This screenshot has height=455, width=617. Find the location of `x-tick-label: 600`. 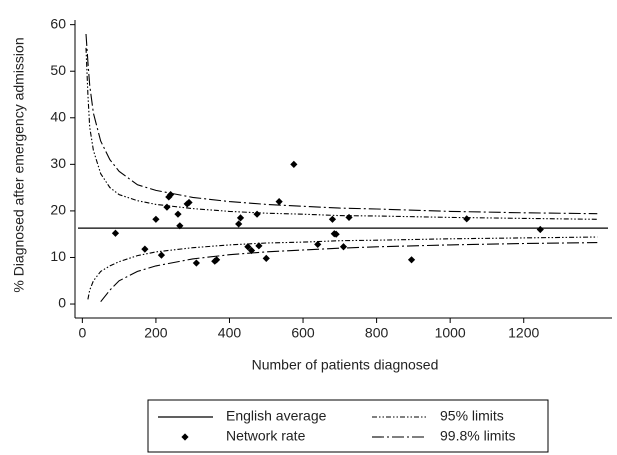

x-tick-label: 600 is located at coordinates (303, 333).